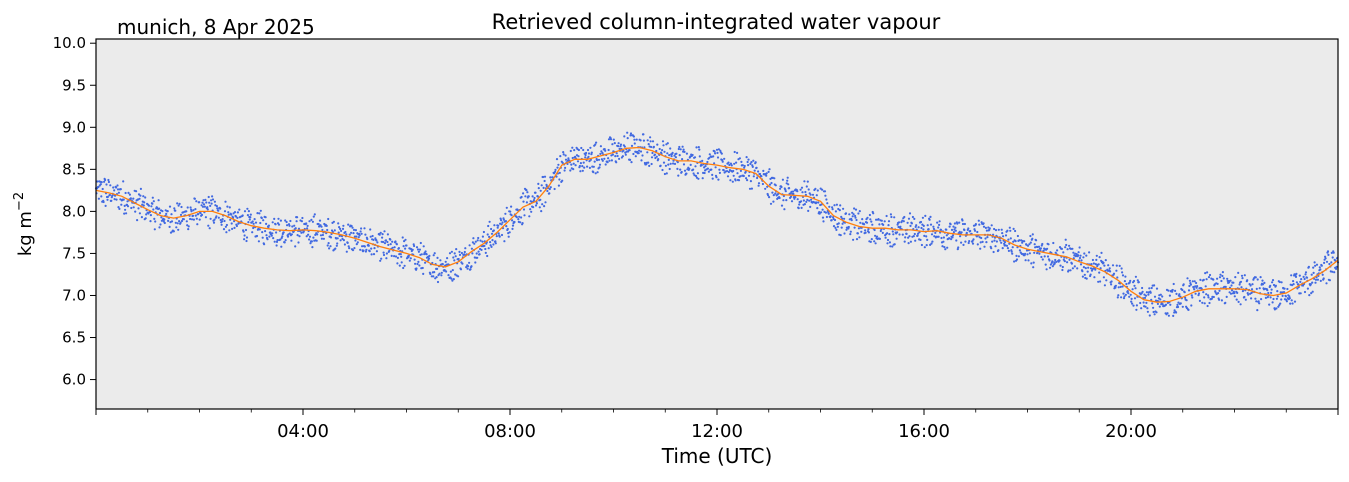 This screenshot has height=482, width=1349. I want to click on y-tick-label: 6.5, so click(74, 338).